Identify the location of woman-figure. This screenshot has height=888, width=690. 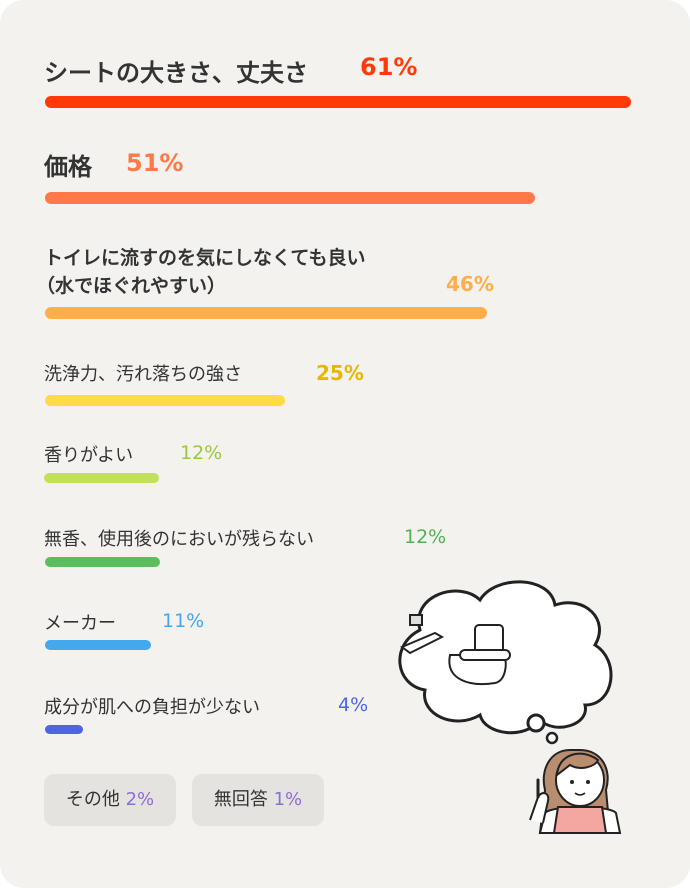
(575, 791).